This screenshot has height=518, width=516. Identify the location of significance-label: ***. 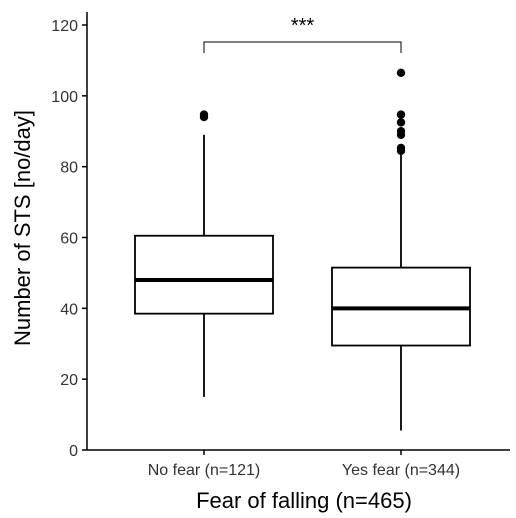
(303, 26).